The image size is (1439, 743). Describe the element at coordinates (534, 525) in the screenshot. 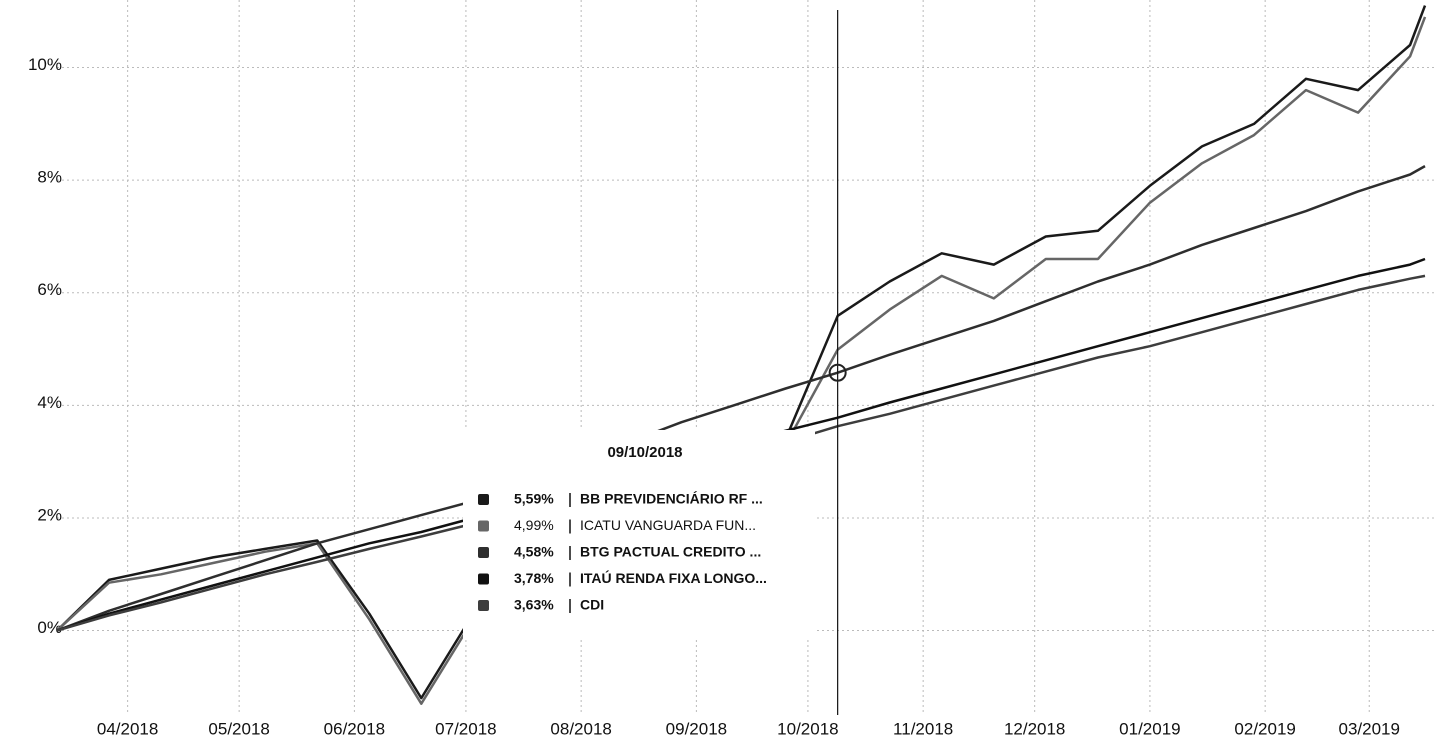

I see `tooltip-value: 4,99%` at that location.